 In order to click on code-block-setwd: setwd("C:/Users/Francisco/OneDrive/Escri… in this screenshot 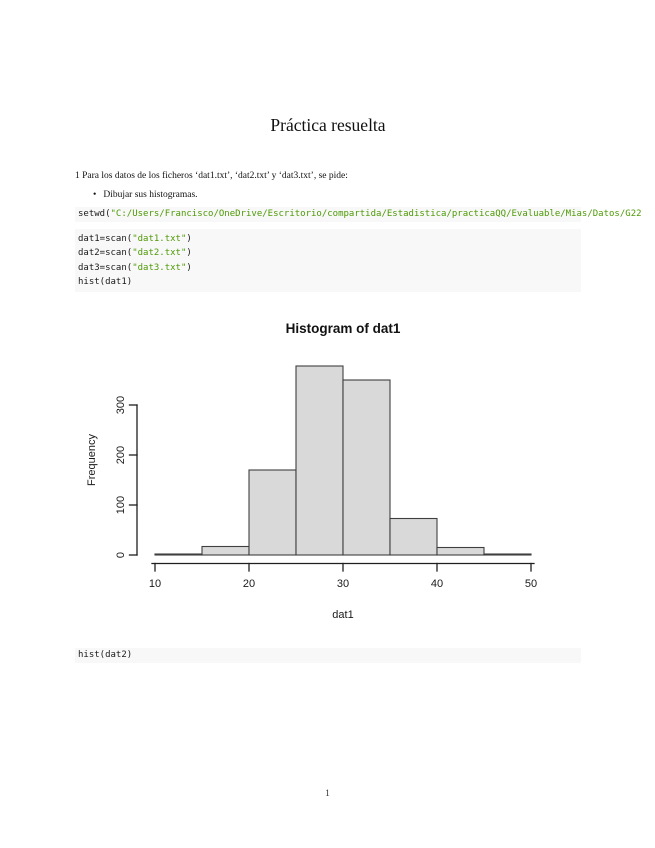, I will do `click(358, 214)`.